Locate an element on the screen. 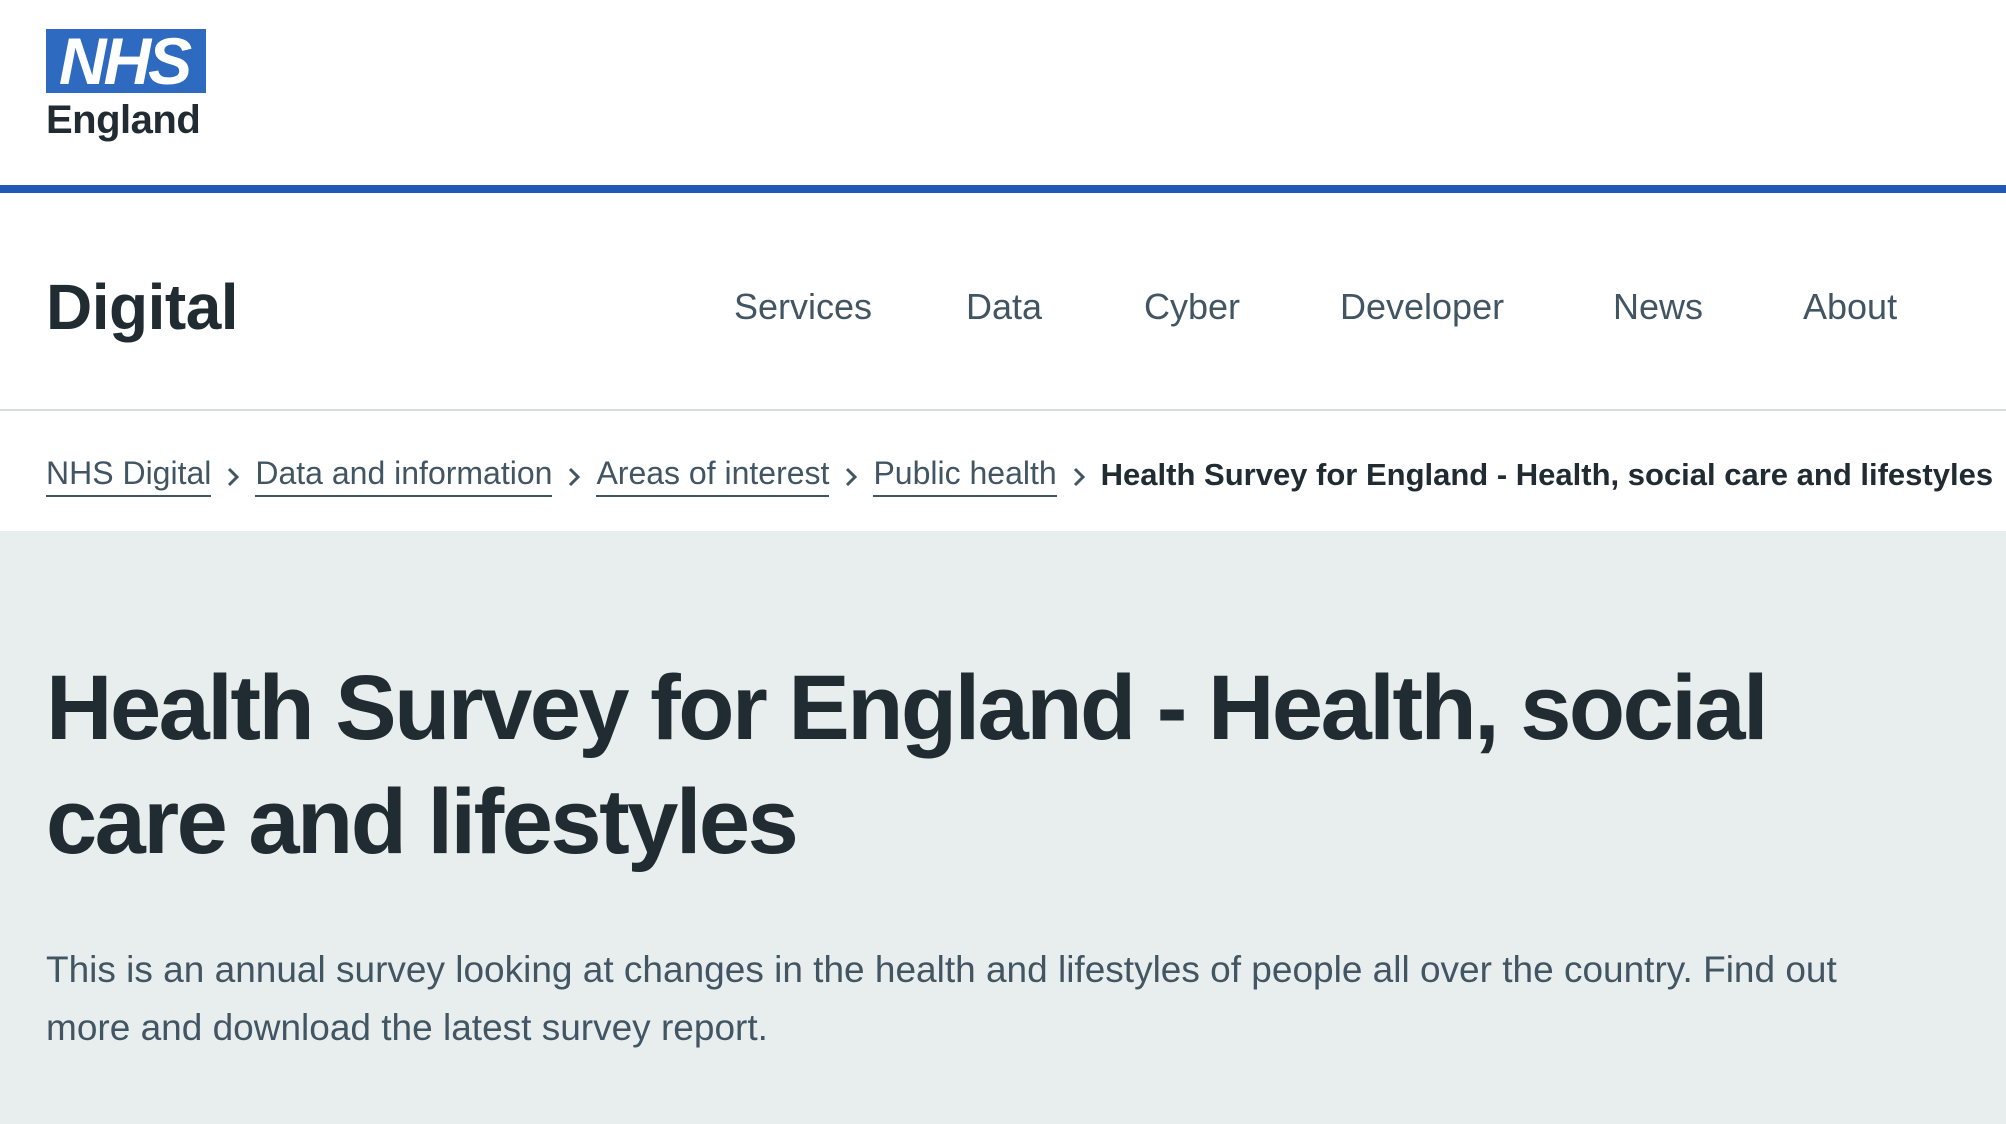 This screenshot has height=1124, width=2006. breadcrumb-link-data-and-information: Data and information is located at coordinates (404, 475).